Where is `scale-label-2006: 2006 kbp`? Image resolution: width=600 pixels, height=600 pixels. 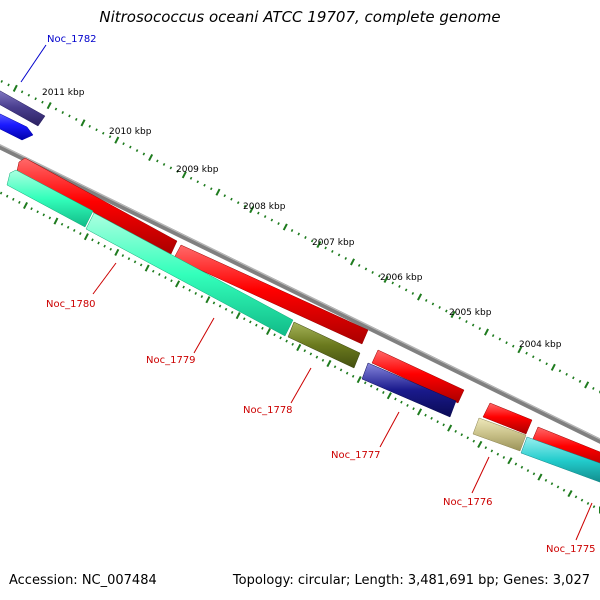
scale-label-2006: 2006 kbp is located at coordinates (401, 278).